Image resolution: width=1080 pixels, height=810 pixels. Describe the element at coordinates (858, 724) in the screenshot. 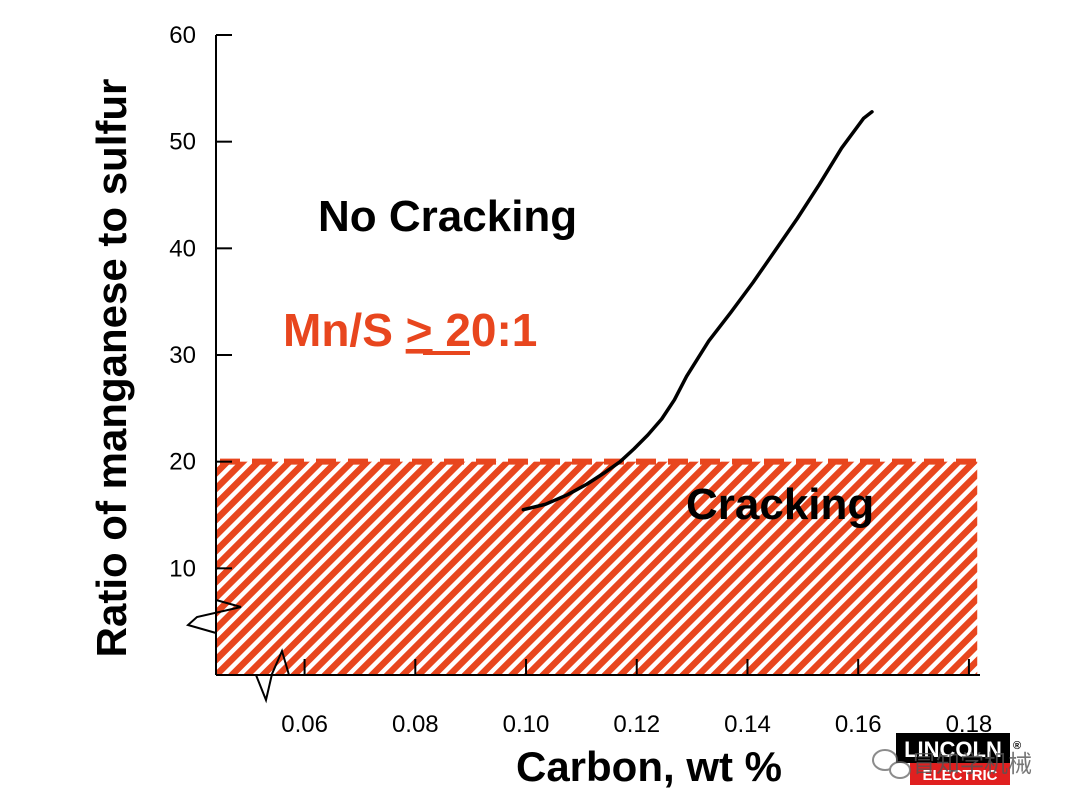

I see `x-tick-label: 0.16` at that location.